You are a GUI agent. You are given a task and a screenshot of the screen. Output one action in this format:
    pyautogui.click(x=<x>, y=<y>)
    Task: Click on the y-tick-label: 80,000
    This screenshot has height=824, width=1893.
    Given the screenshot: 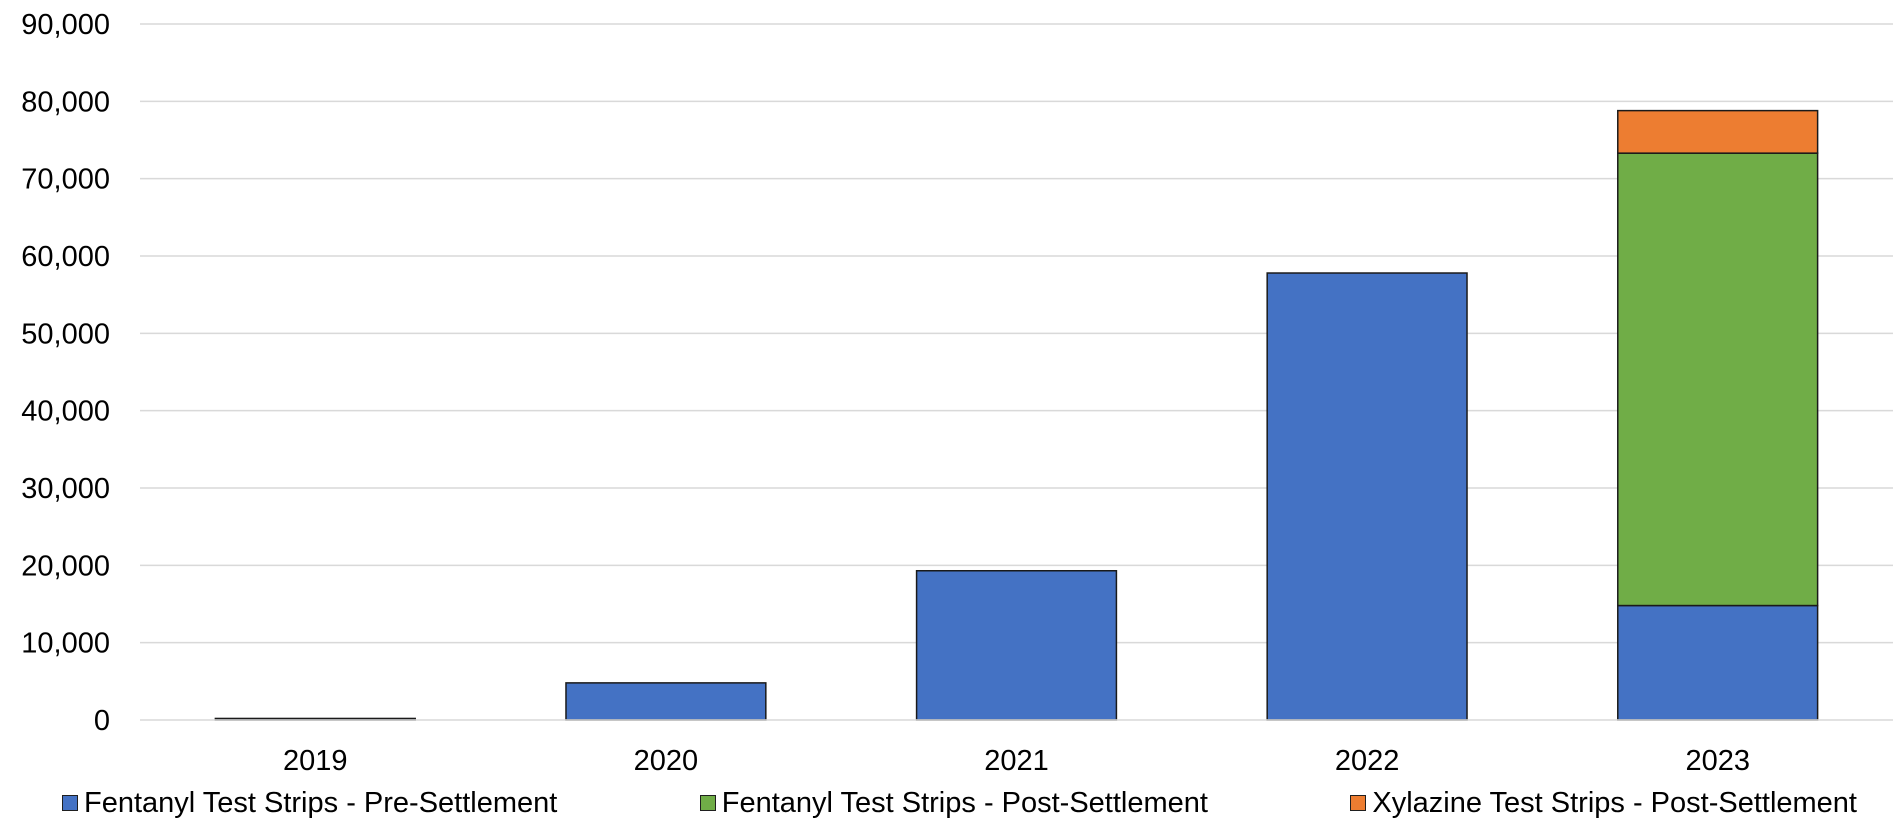 What is the action you would take?
    pyautogui.click(x=65, y=102)
    